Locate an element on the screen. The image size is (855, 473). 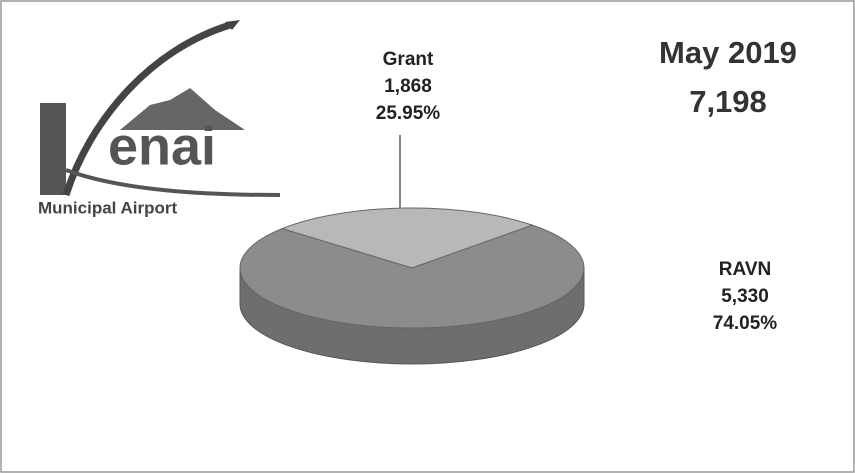
slice-value: 1,868 is located at coordinates (408, 86).